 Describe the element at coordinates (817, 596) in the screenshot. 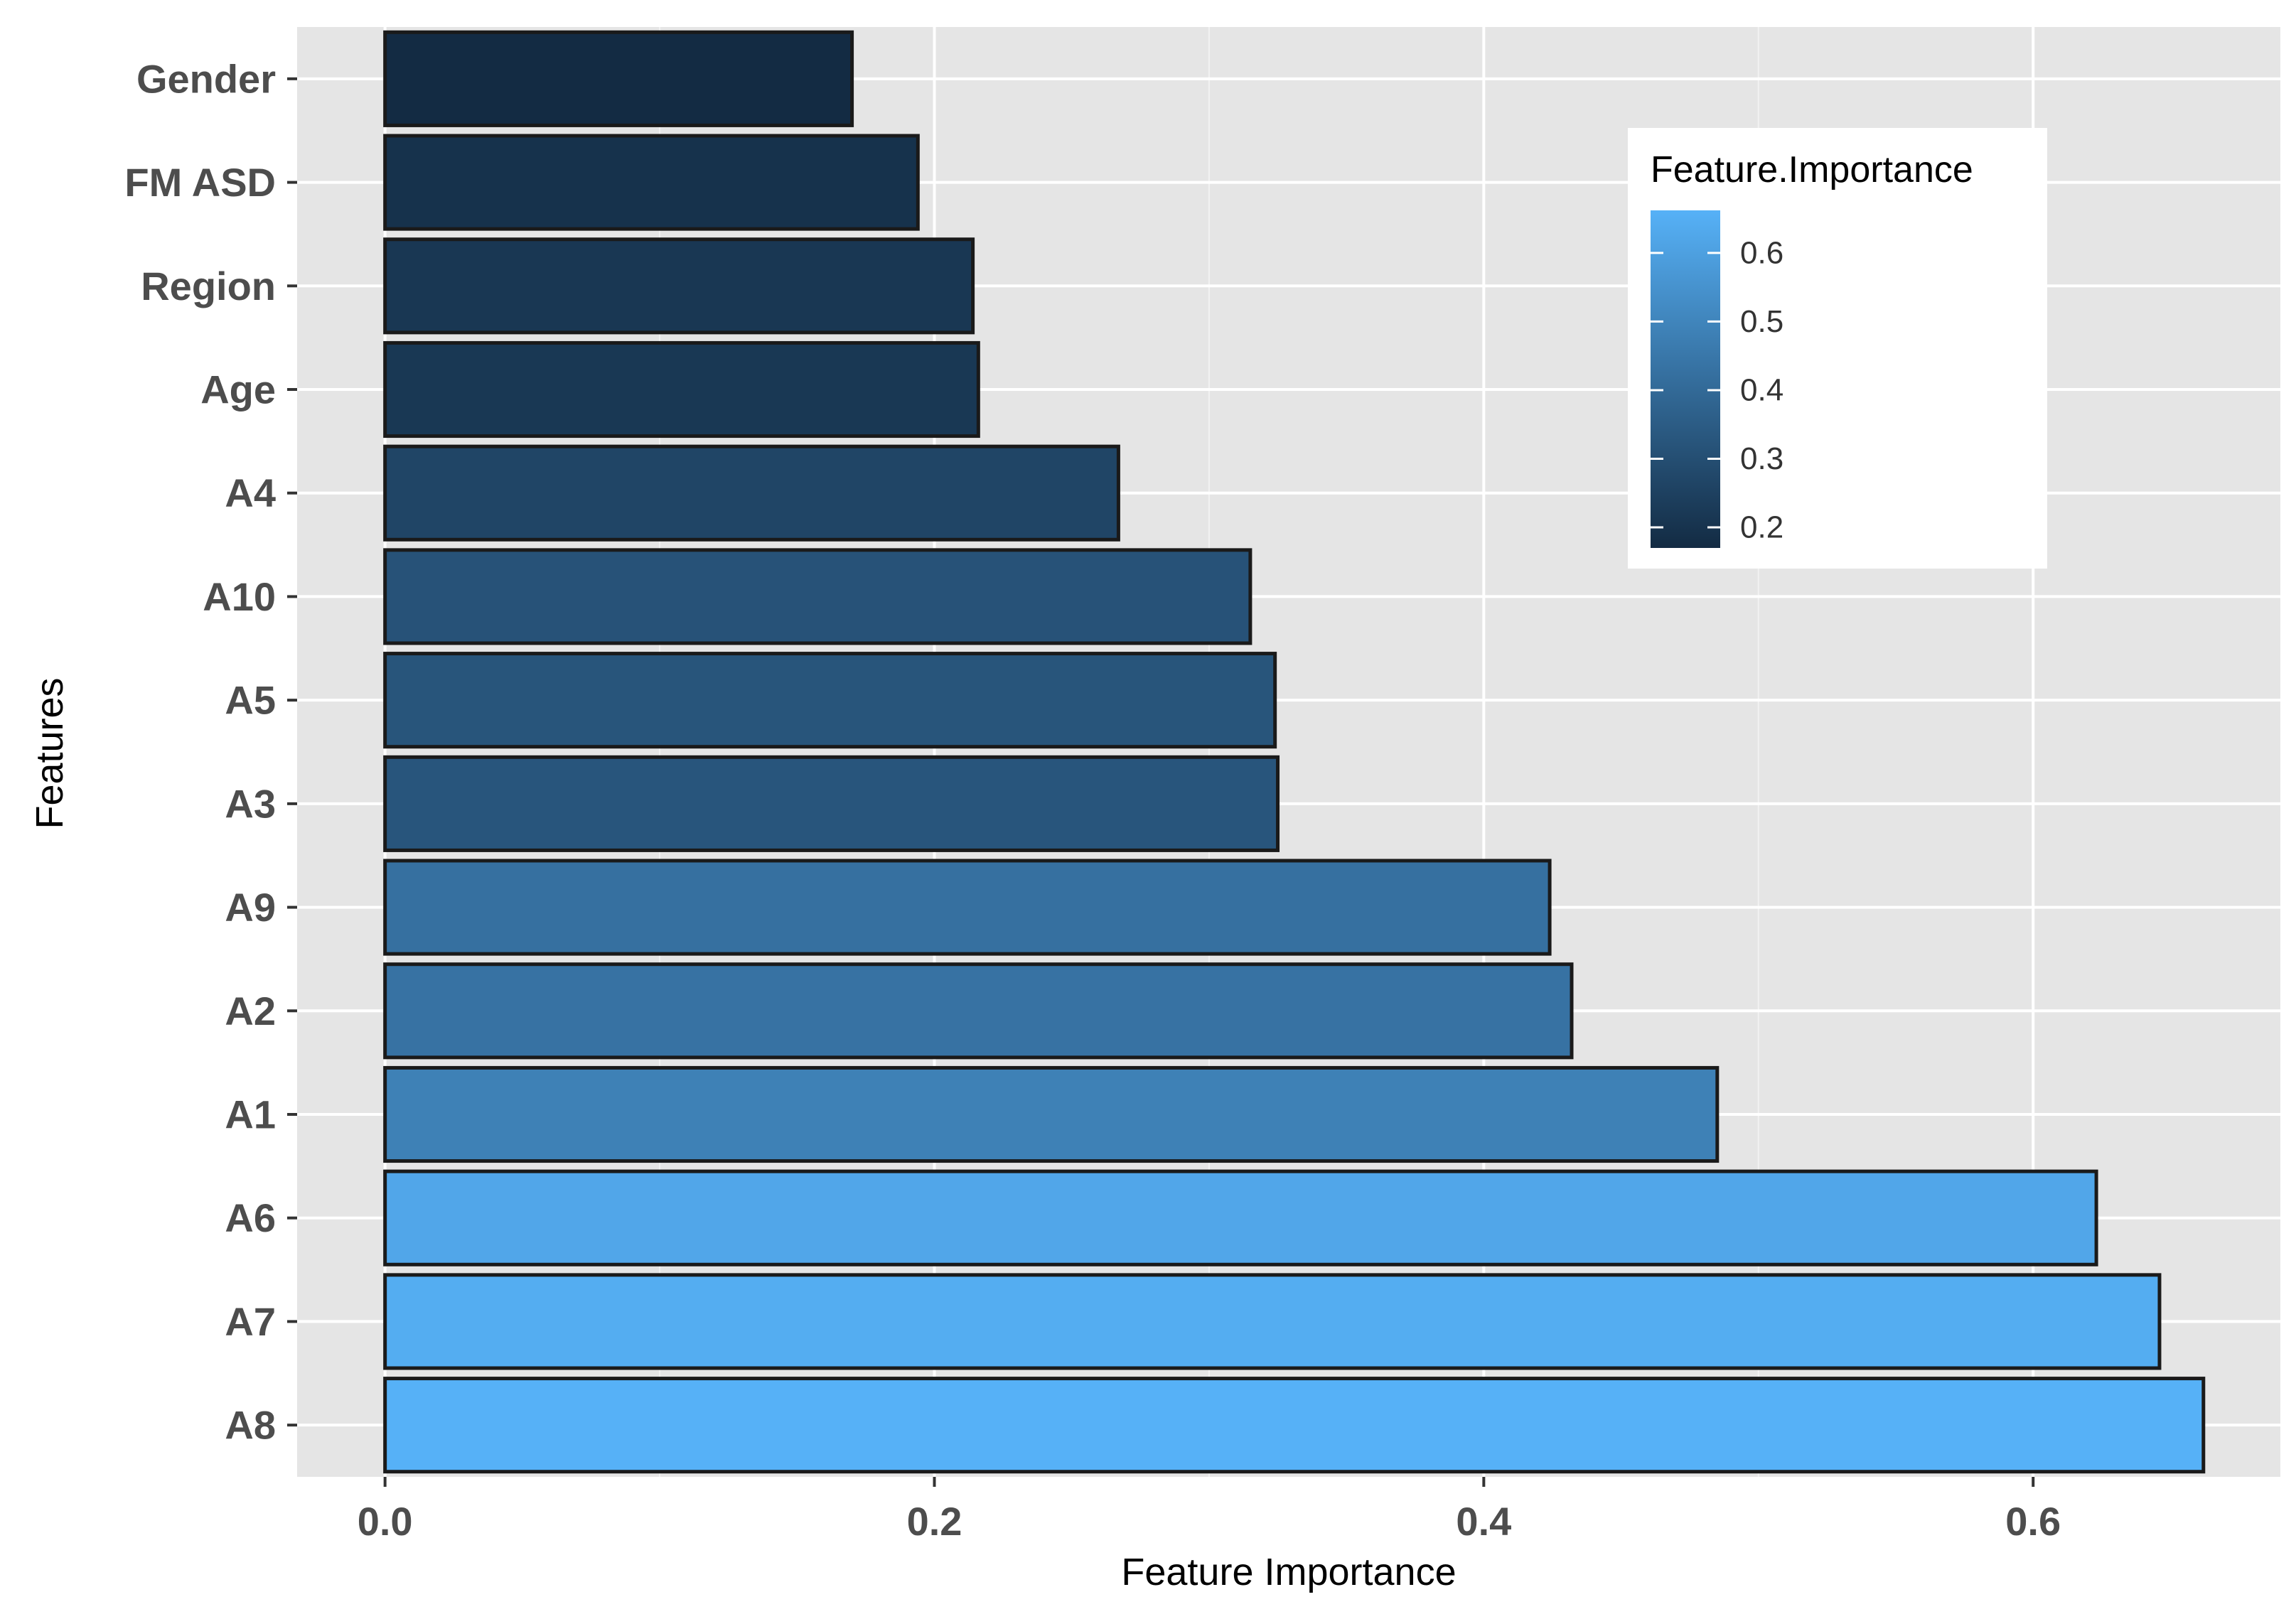

I see `bar-a10` at that location.